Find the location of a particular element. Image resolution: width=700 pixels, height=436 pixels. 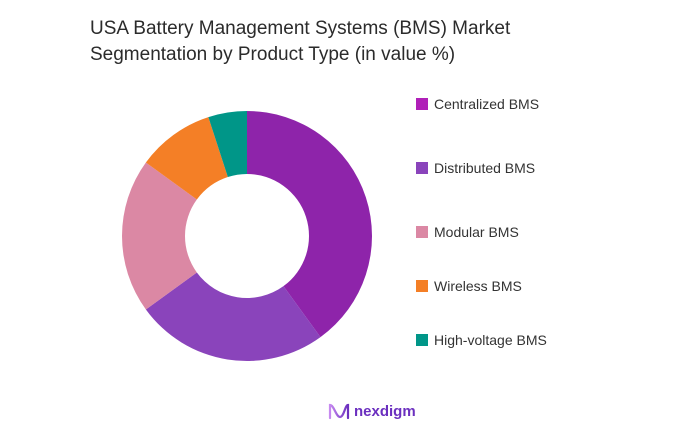

legend-item: Modular BMS is located at coordinates (467, 232).